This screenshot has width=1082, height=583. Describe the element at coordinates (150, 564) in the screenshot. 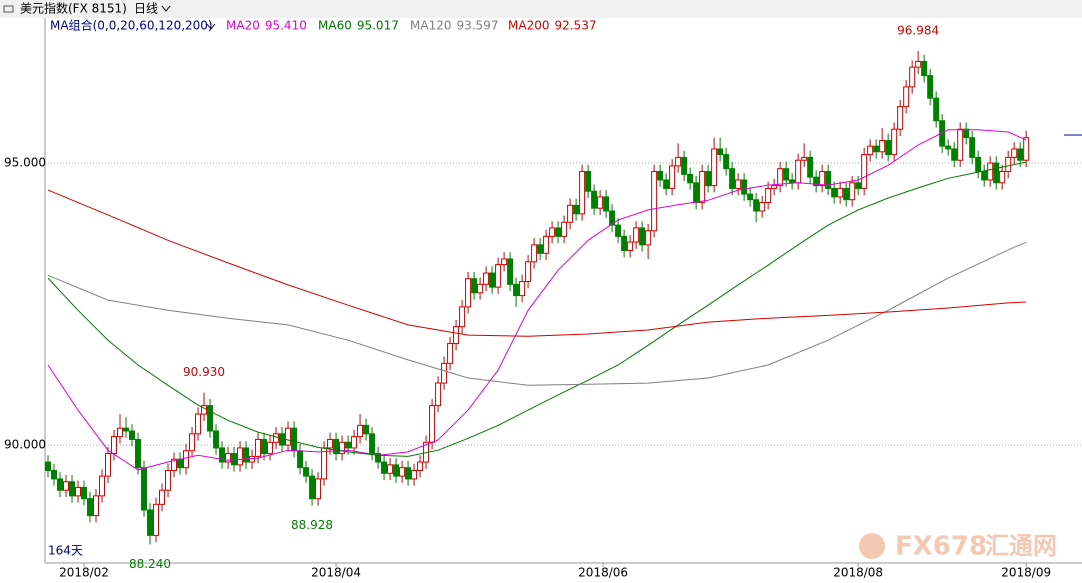

I see `annotation: 88.240` at that location.